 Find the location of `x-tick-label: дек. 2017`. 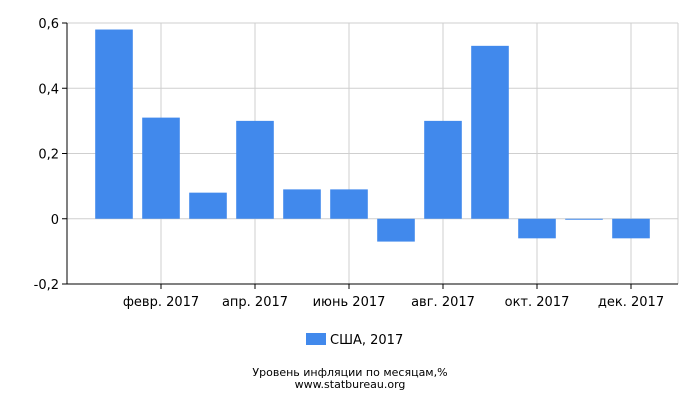

x-tick-label: дек. 2017 is located at coordinates (631, 302).